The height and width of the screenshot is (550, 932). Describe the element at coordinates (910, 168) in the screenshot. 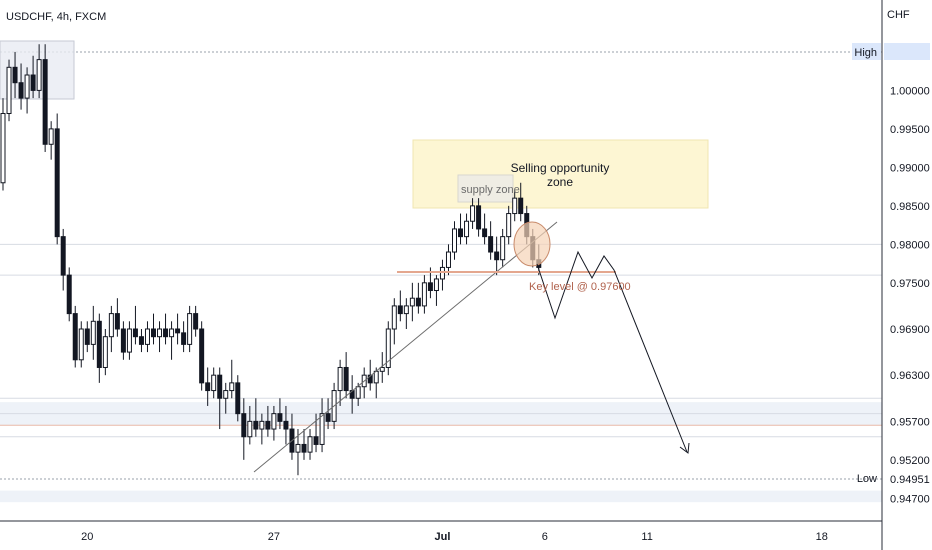

I see `price-tick-label: 0.99000` at that location.